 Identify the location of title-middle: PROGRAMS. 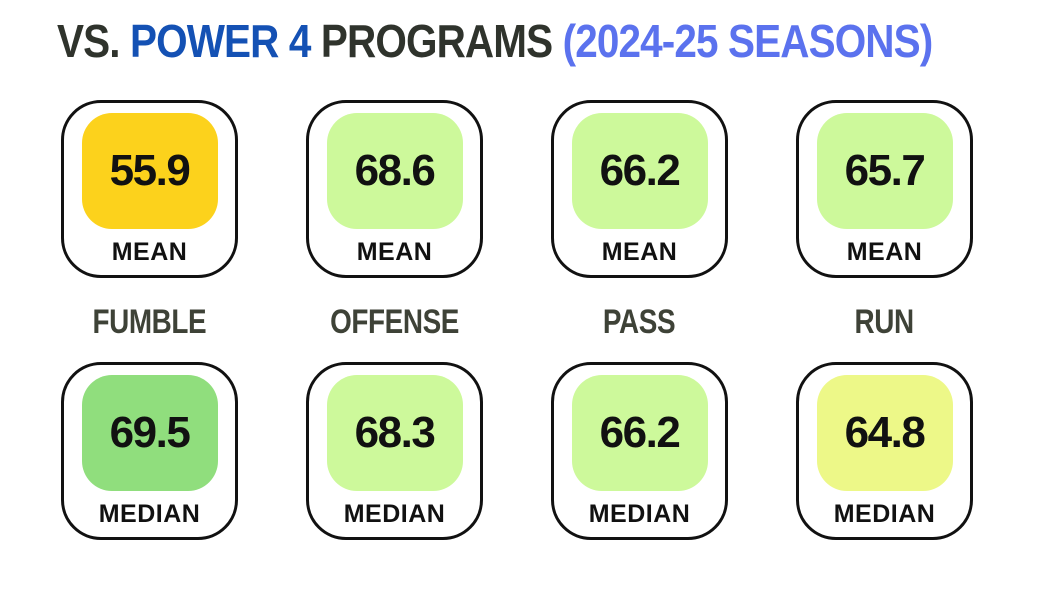
(436, 41).